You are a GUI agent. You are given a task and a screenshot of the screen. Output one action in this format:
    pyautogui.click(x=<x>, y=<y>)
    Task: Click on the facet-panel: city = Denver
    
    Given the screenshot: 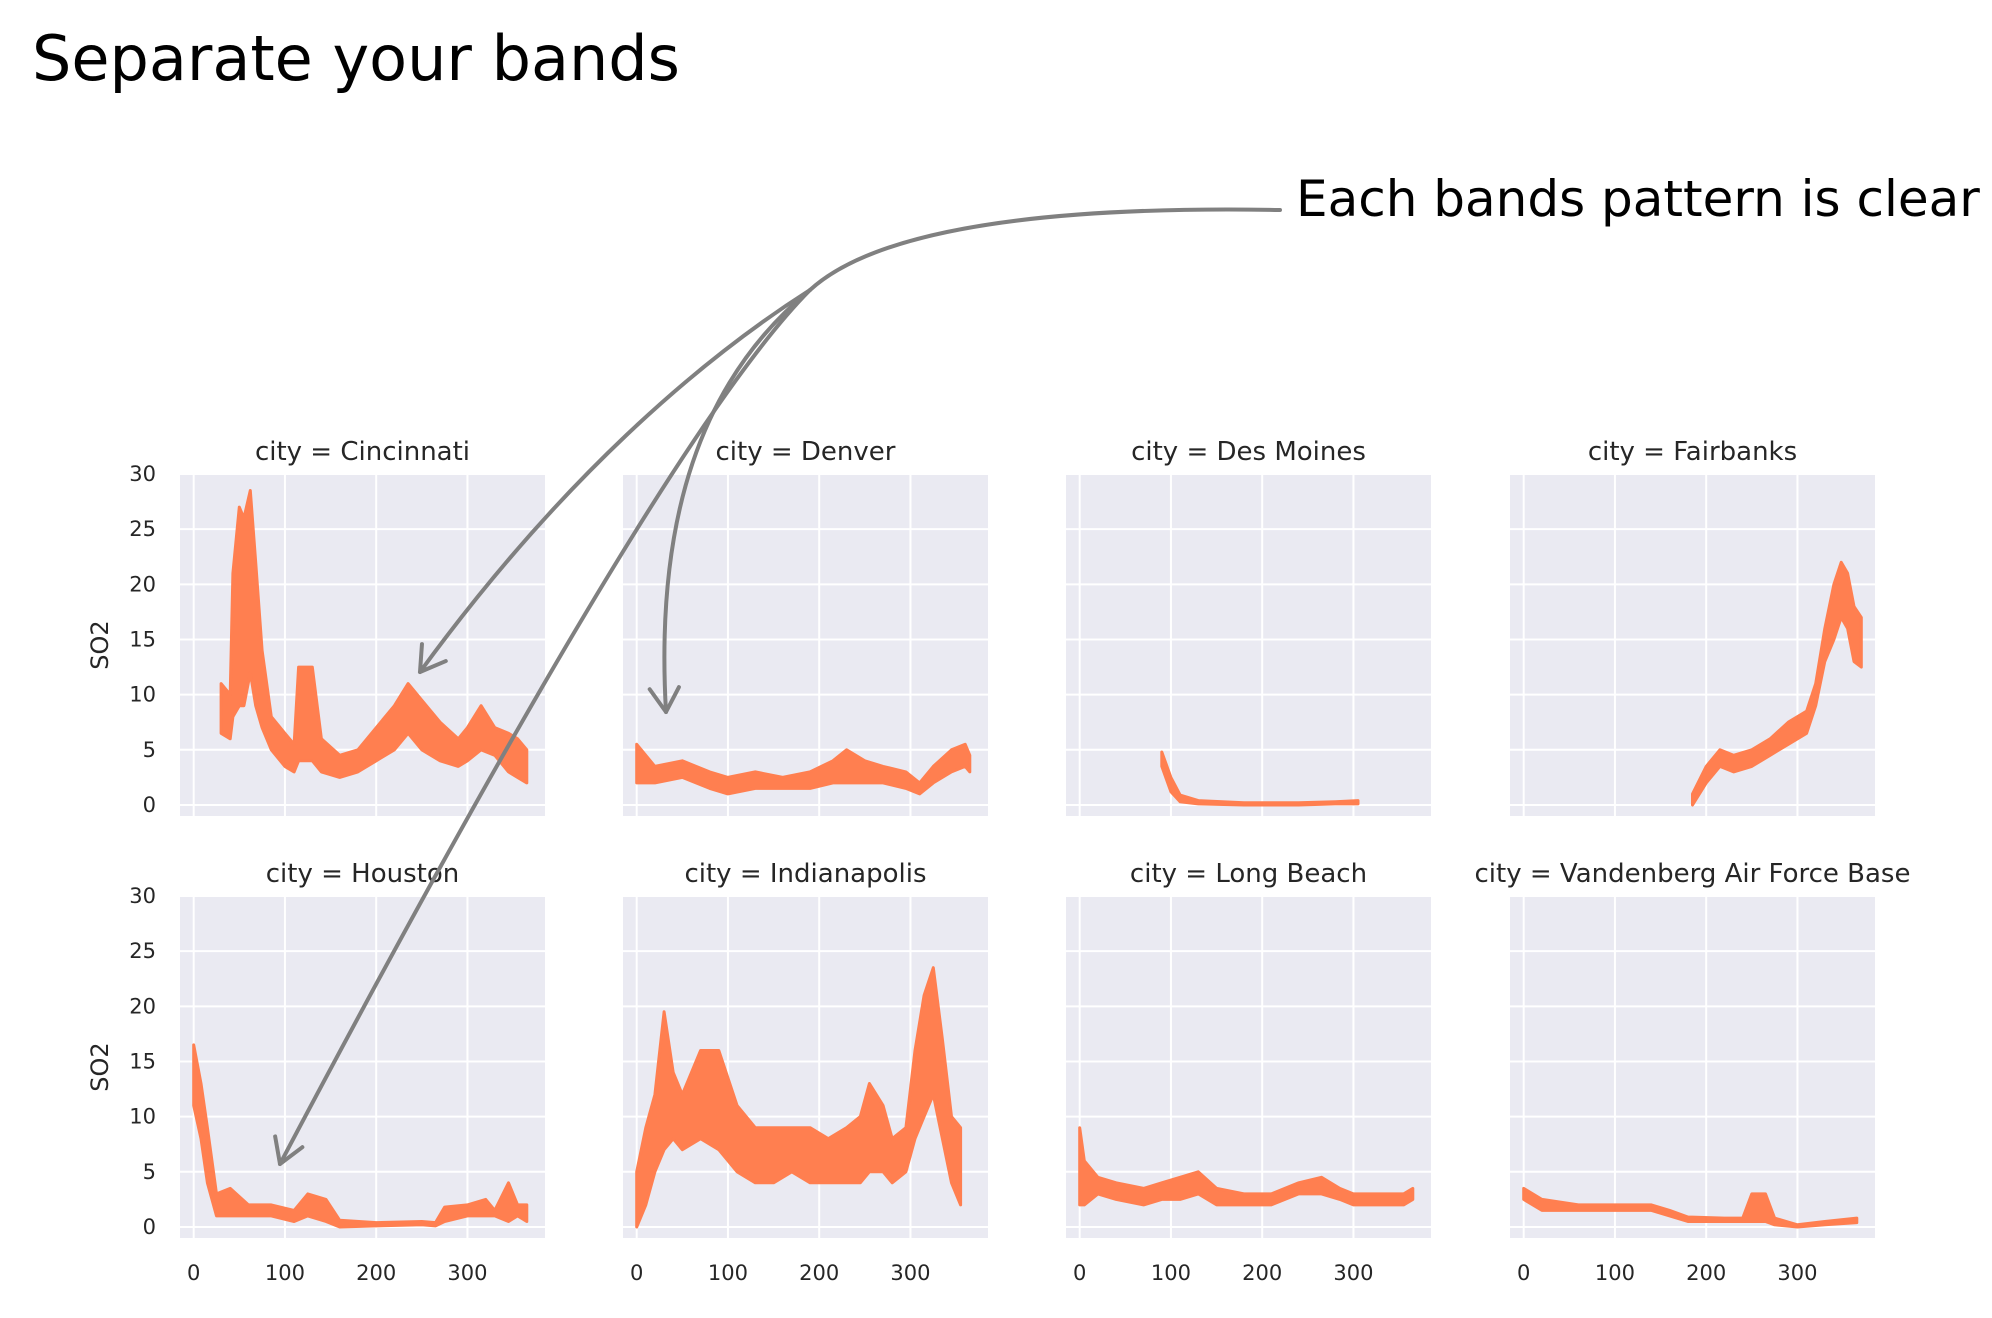 What is the action you would take?
    pyautogui.click(x=805, y=626)
    